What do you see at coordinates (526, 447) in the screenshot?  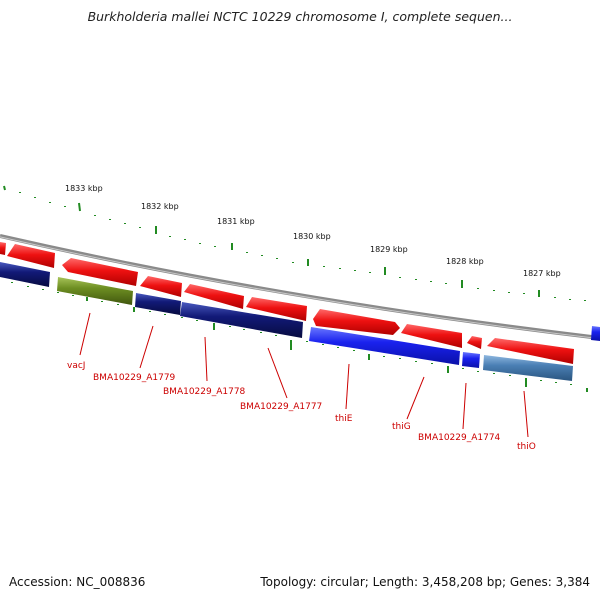 I see `gene-label-thio: thiO` at bounding box center [526, 447].